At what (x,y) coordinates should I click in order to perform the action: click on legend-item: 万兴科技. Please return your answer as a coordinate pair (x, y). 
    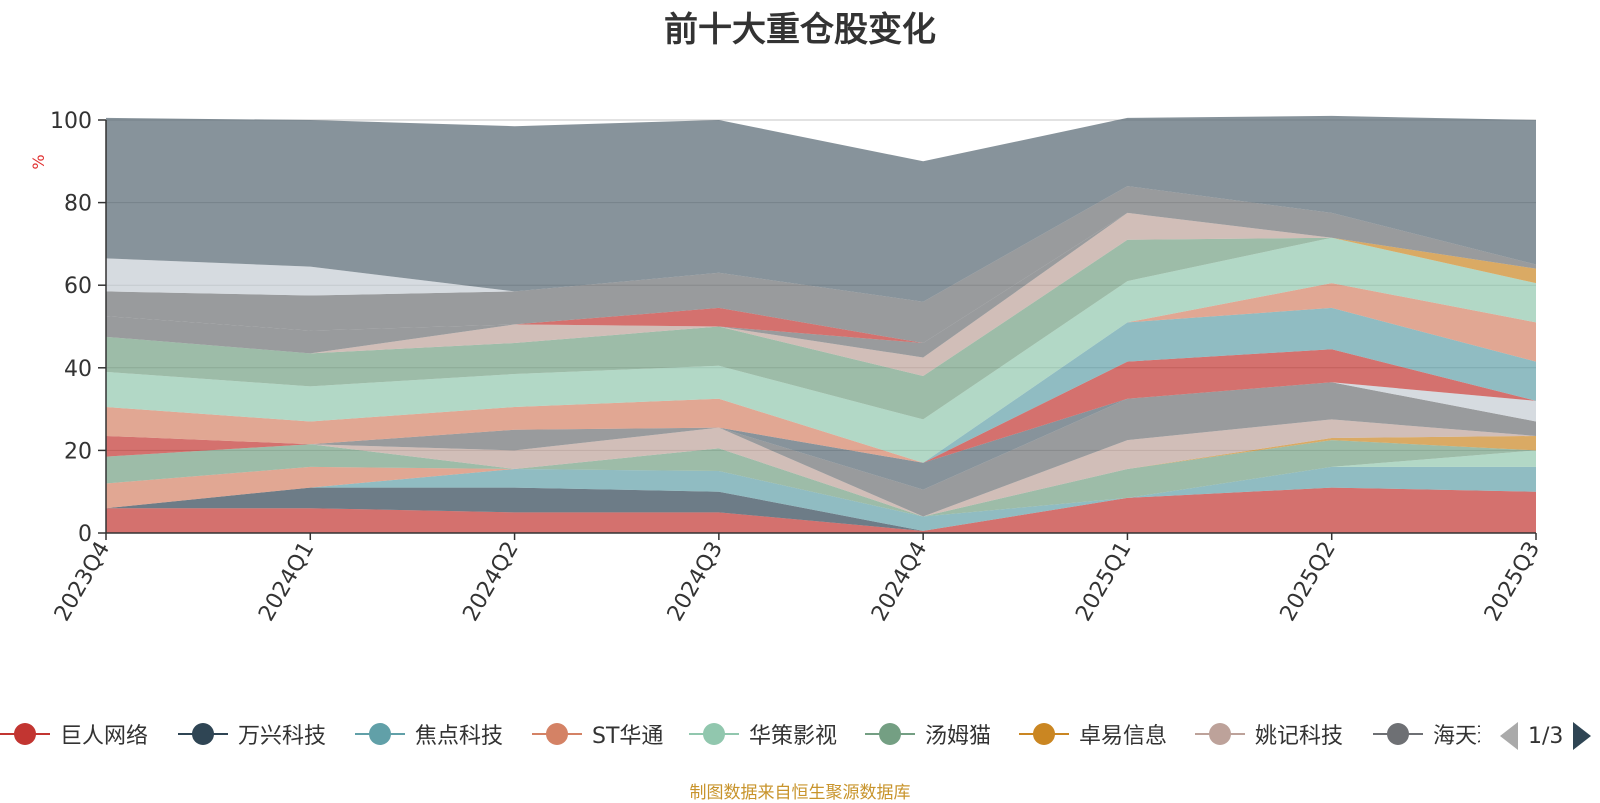
    Looking at the image, I should click on (252, 734).